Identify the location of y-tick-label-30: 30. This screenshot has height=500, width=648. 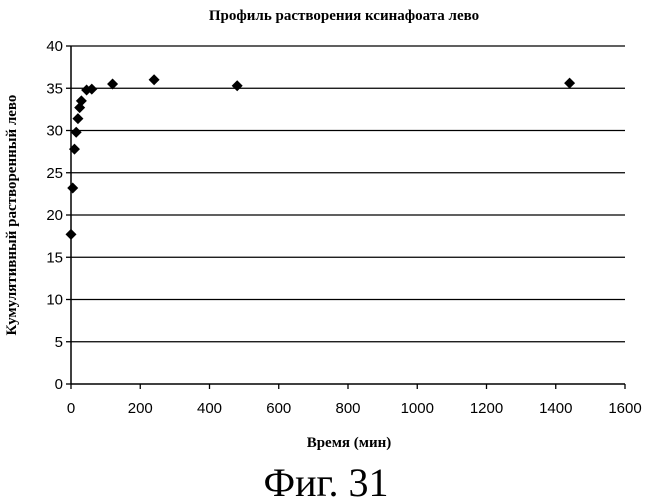
(54, 131).